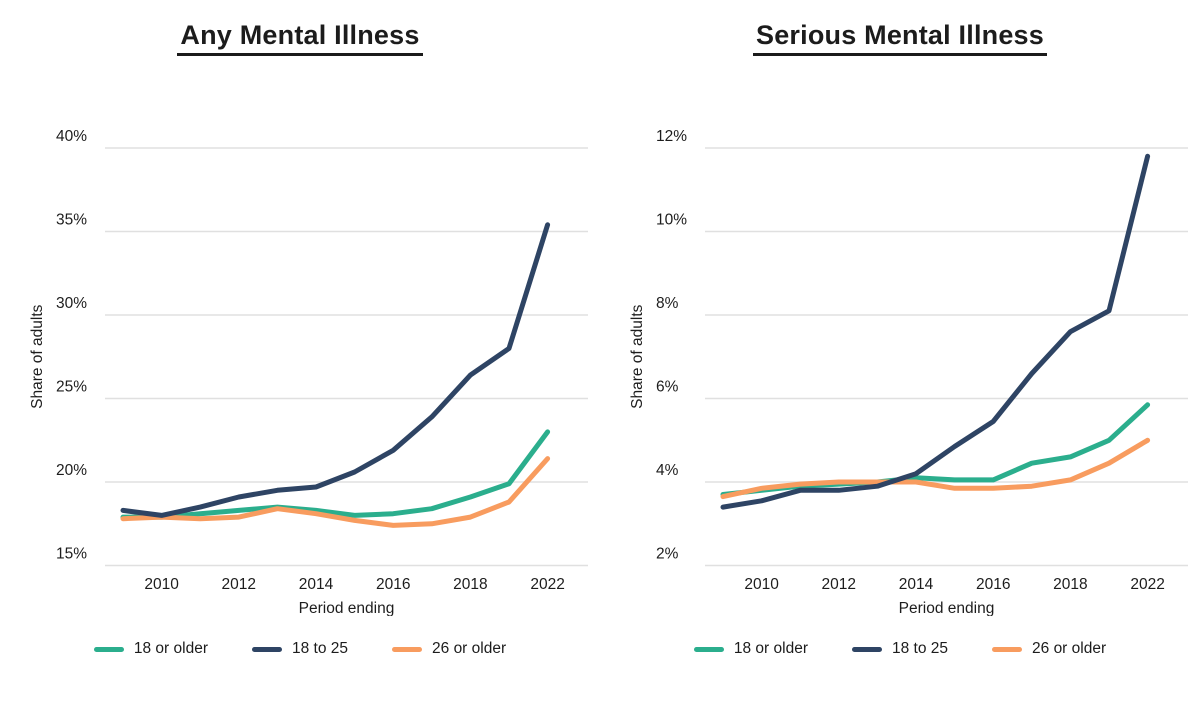 Image resolution: width=1200 pixels, height=703 pixels. What do you see at coordinates (300, 38) in the screenshot?
I see `chart-title-any-mental-illness: Any Mental Illness` at bounding box center [300, 38].